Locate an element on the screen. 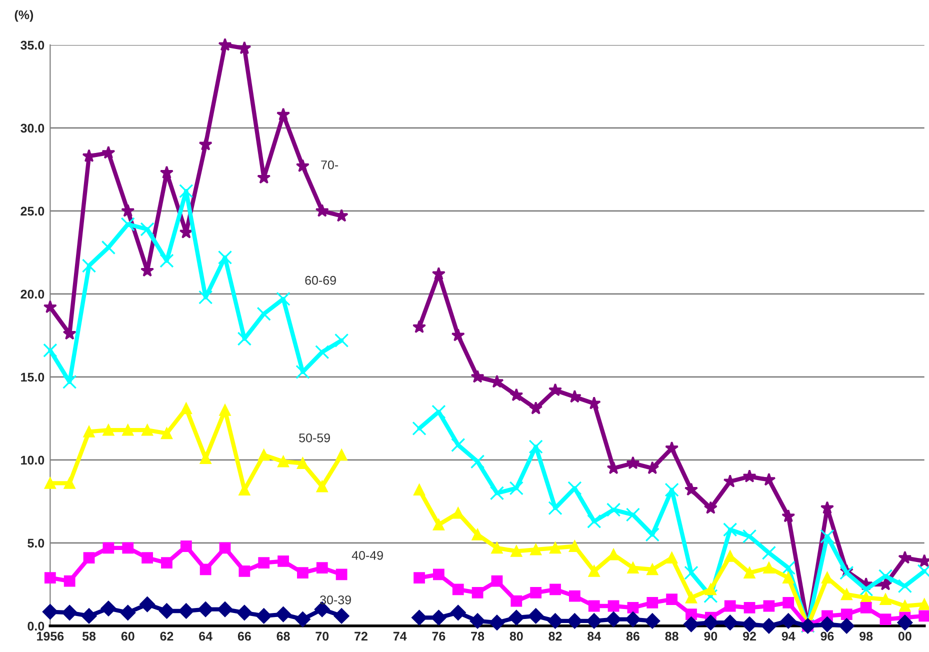 The width and height of the screenshot is (929, 652). x-tick-label: 96 is located at coordinates (827, 636).